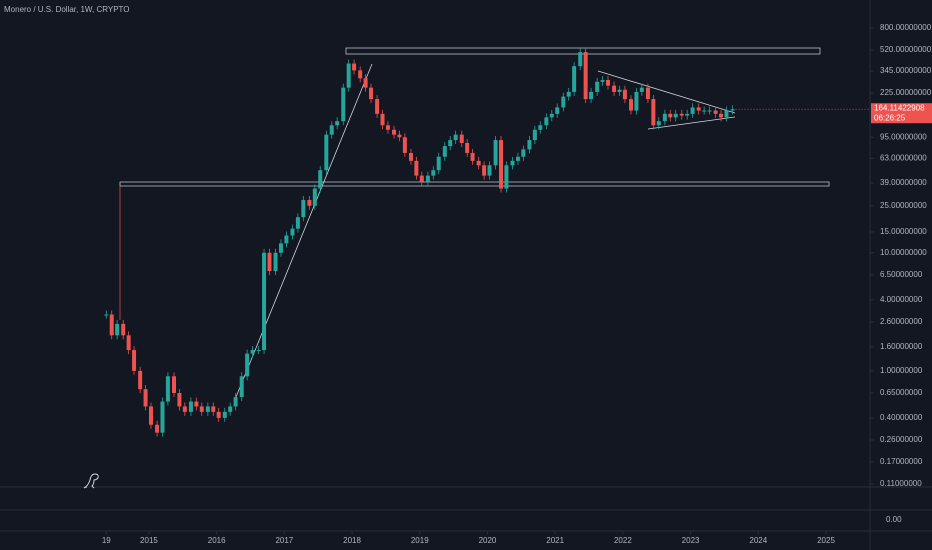  Describe the element at coordinates (901, 370) in the screenshot. I see `y-tick-label: 1.00000000` at that location.